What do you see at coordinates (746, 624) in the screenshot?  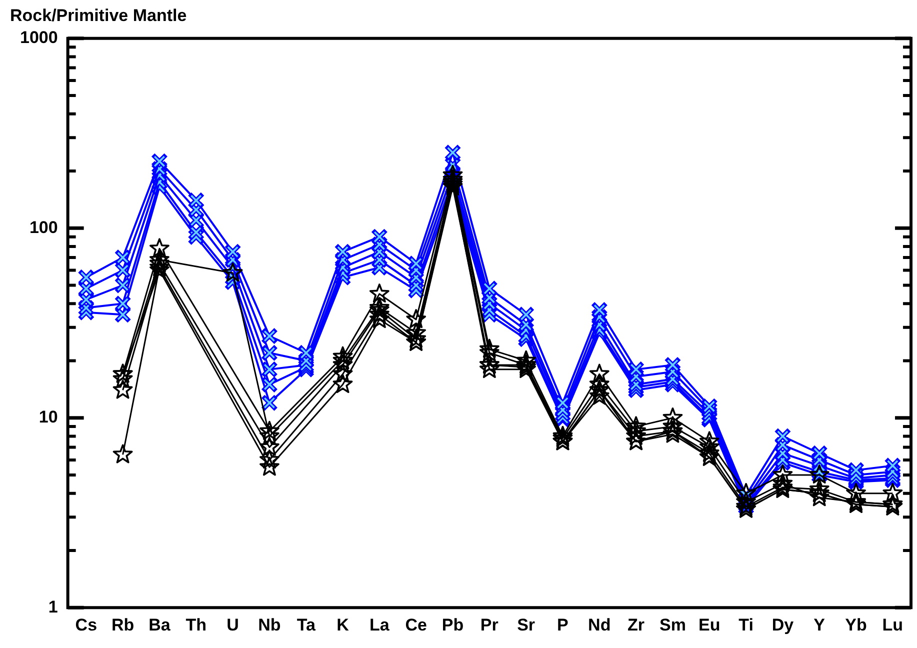 I see `x-tick-label: Ti` at bounding box center [746, 624].